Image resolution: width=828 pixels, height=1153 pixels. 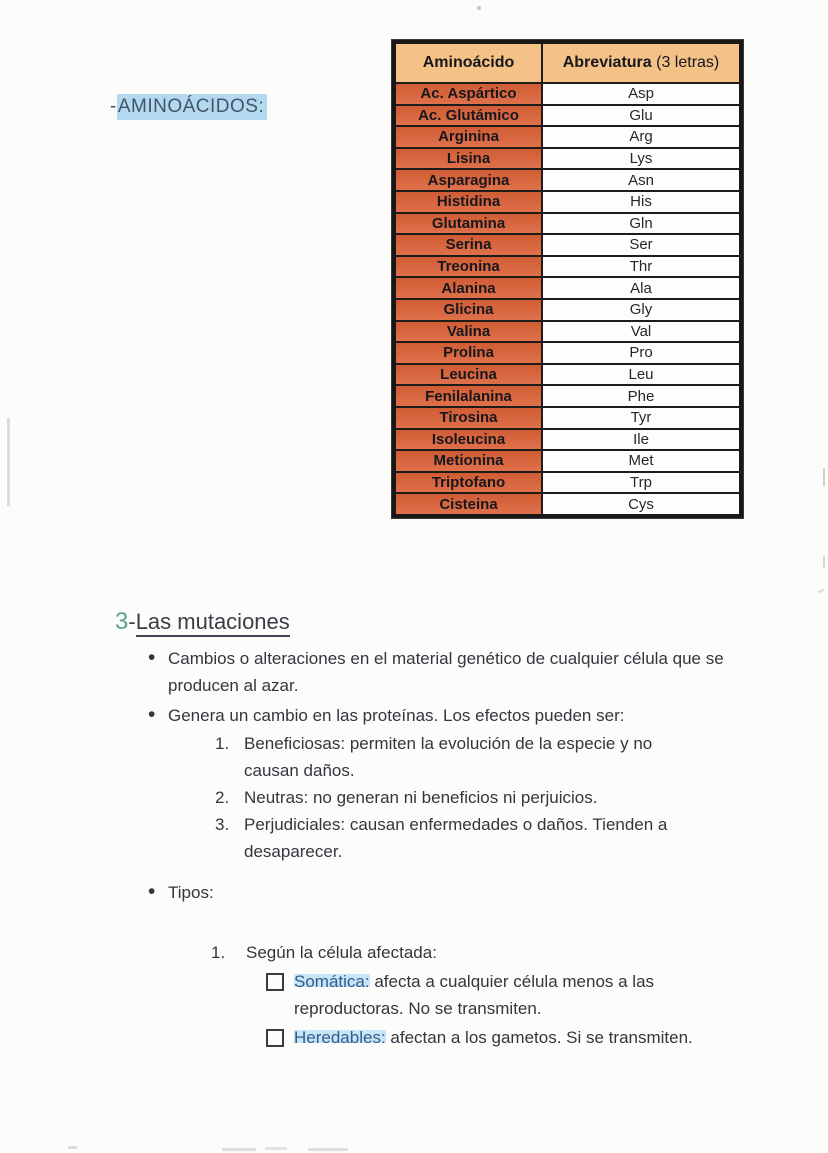 What do you see at coordinates (641, 309) in the screenshot?
I see `amino-abbr-cell: Gly` at bounding box center [641, 309].